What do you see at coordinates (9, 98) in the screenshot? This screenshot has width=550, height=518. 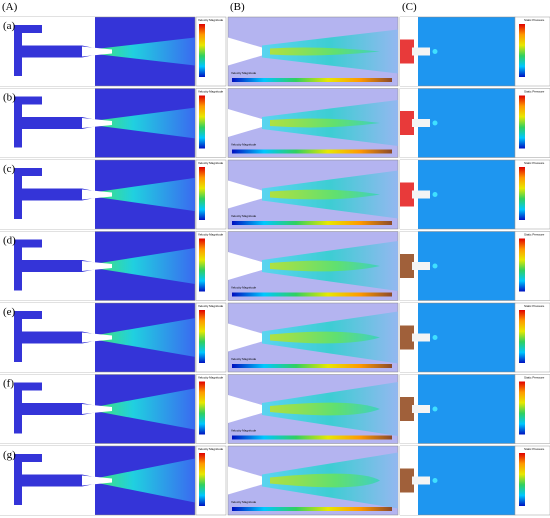 I see `row-label: (b)` at bounding box center [9, 98].